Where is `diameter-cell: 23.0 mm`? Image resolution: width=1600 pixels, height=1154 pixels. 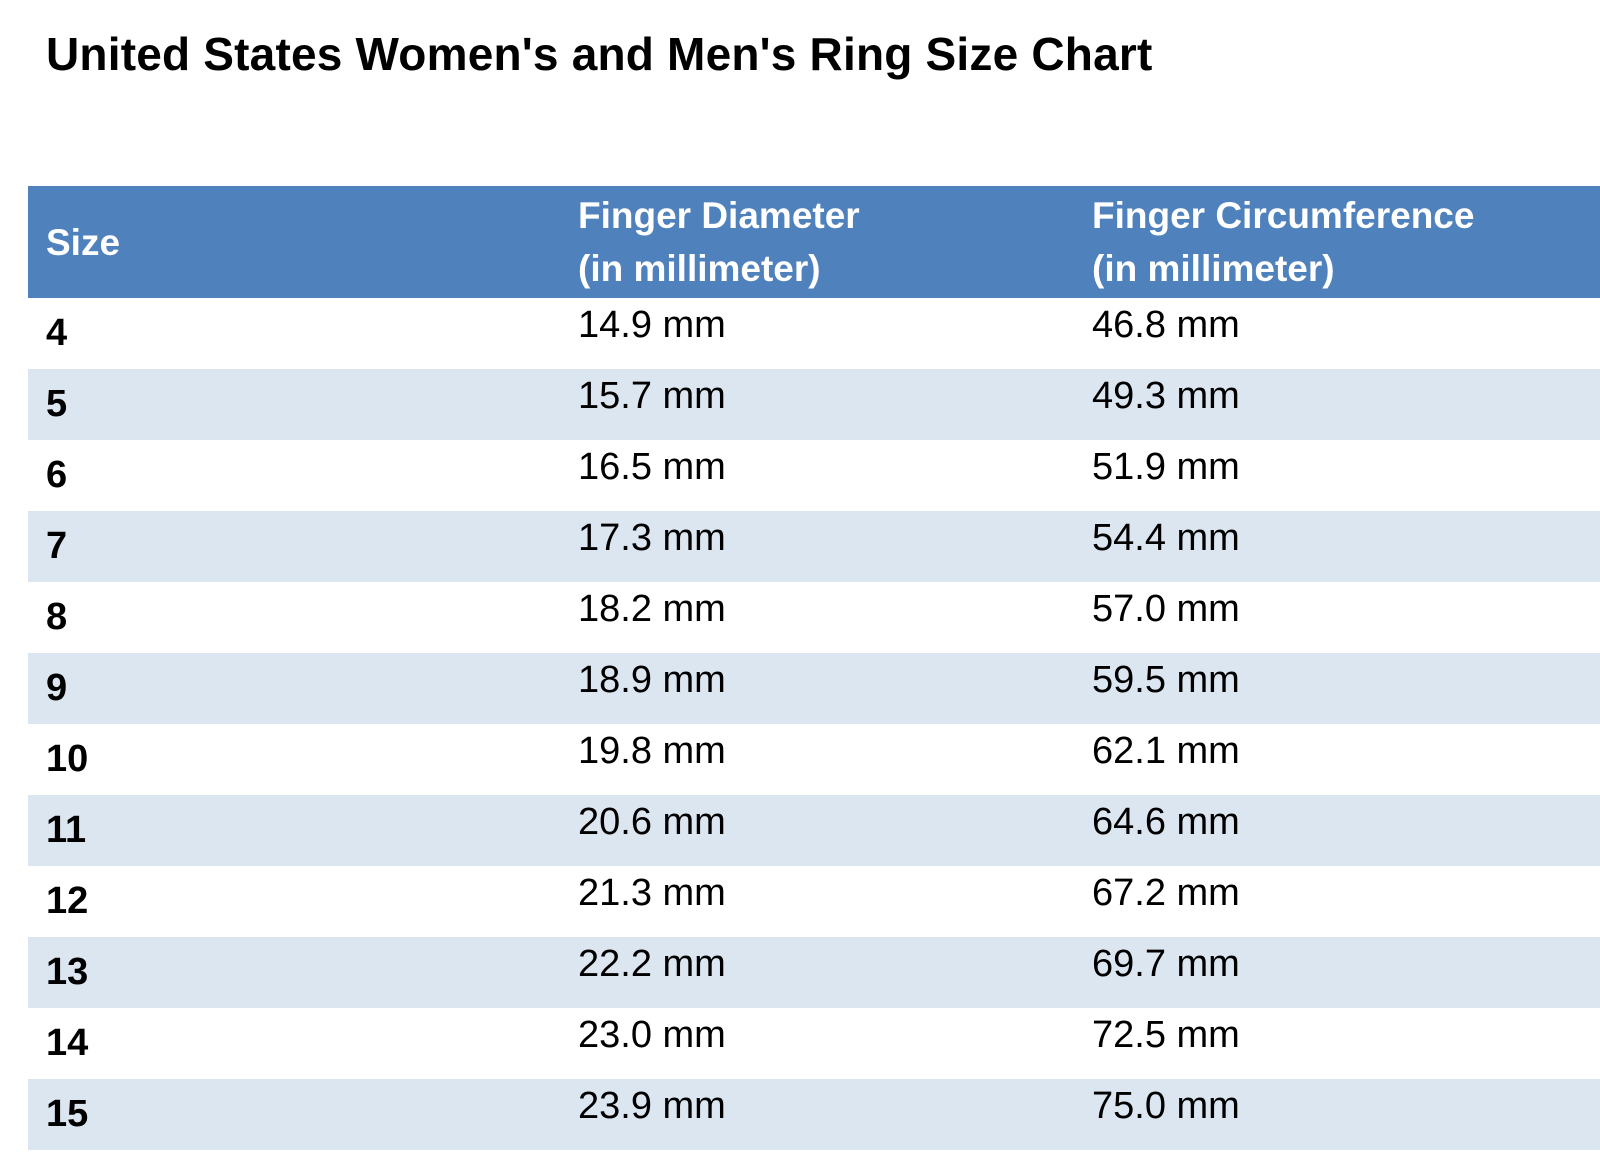 diameter-cell: 23.0 mm is located at coordinates (652, 1035).